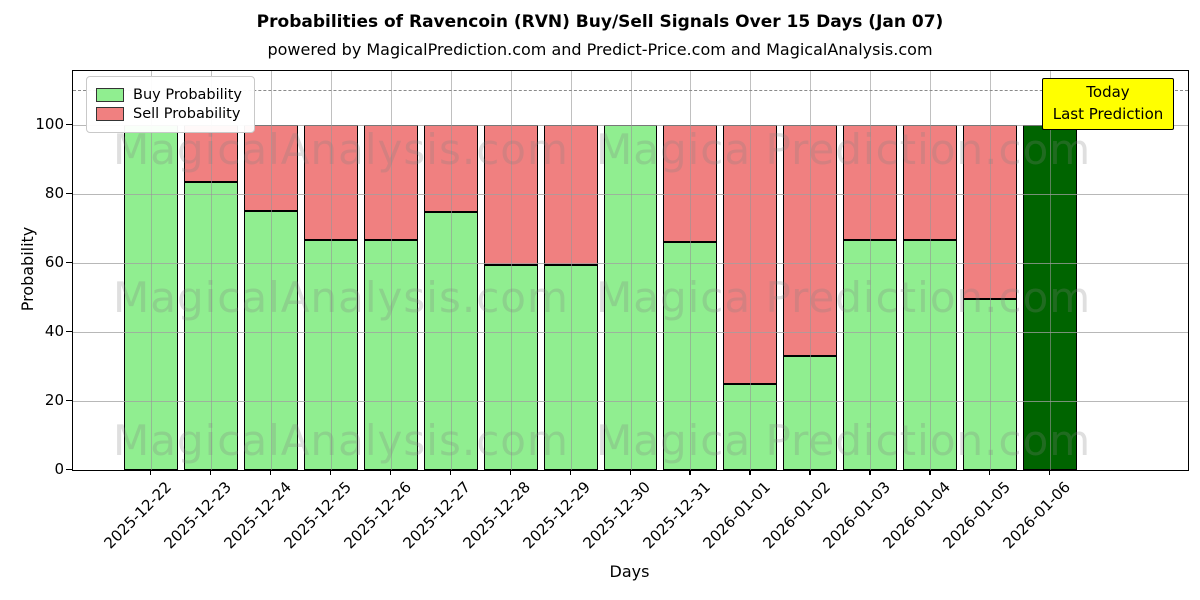  What do you see at coordinates (170, 104) in the screenshot?
I see `chart-legend: Buy Probability Sell Probability` at bounding box center [170, 104].